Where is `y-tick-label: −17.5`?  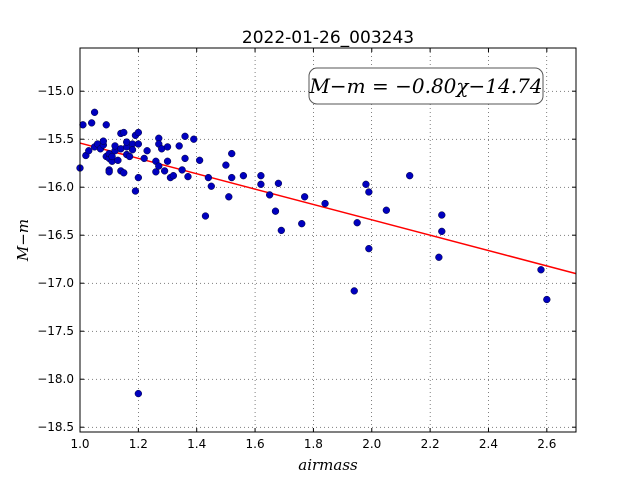
y-tick-label: −17.5 is located at coordinates (55, 331).